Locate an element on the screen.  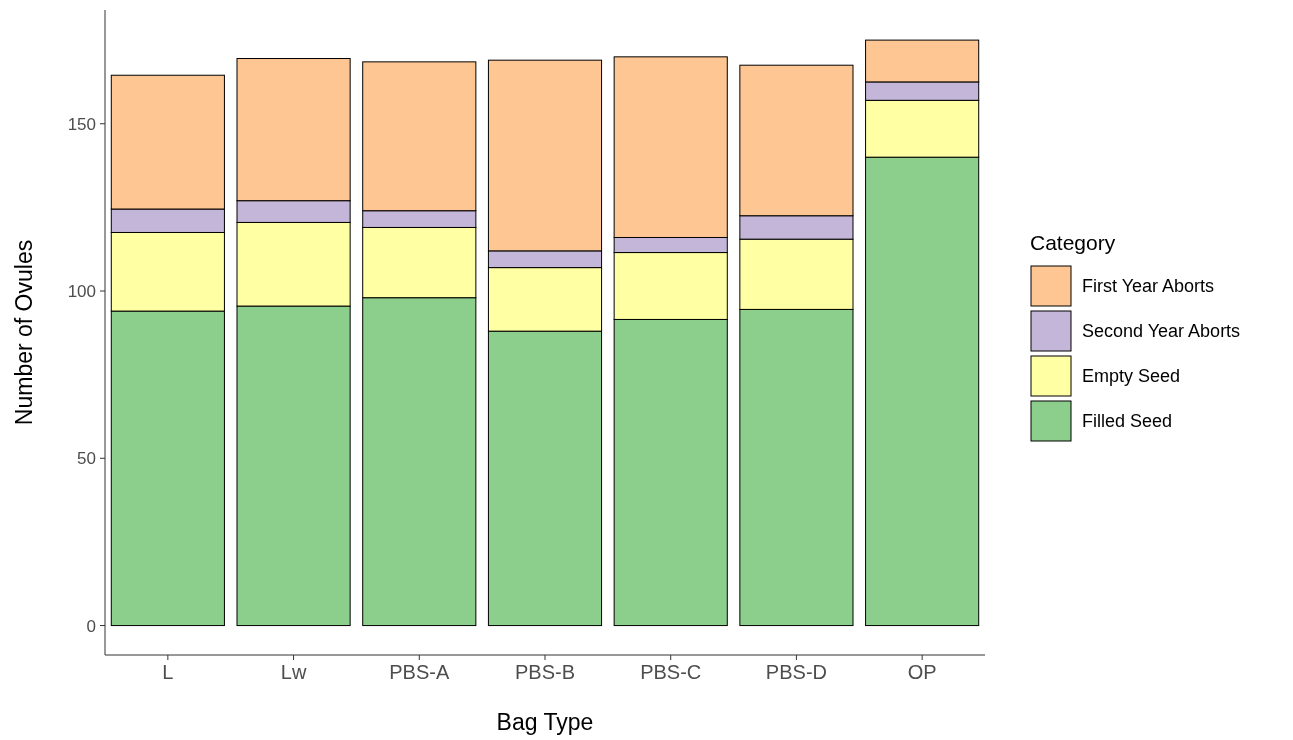
x-tick-label: OP is located at coordinates (922, 672).